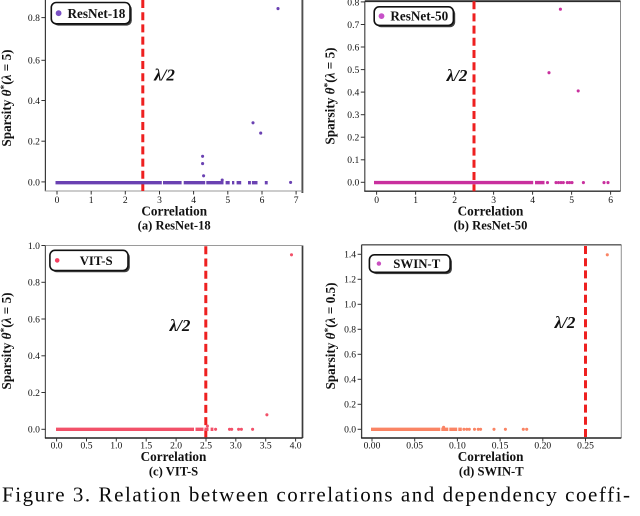 The height and width of the screenshot is (516, 640). I want to click on svg-text: (d) SWIN-T, so click(491, 471).